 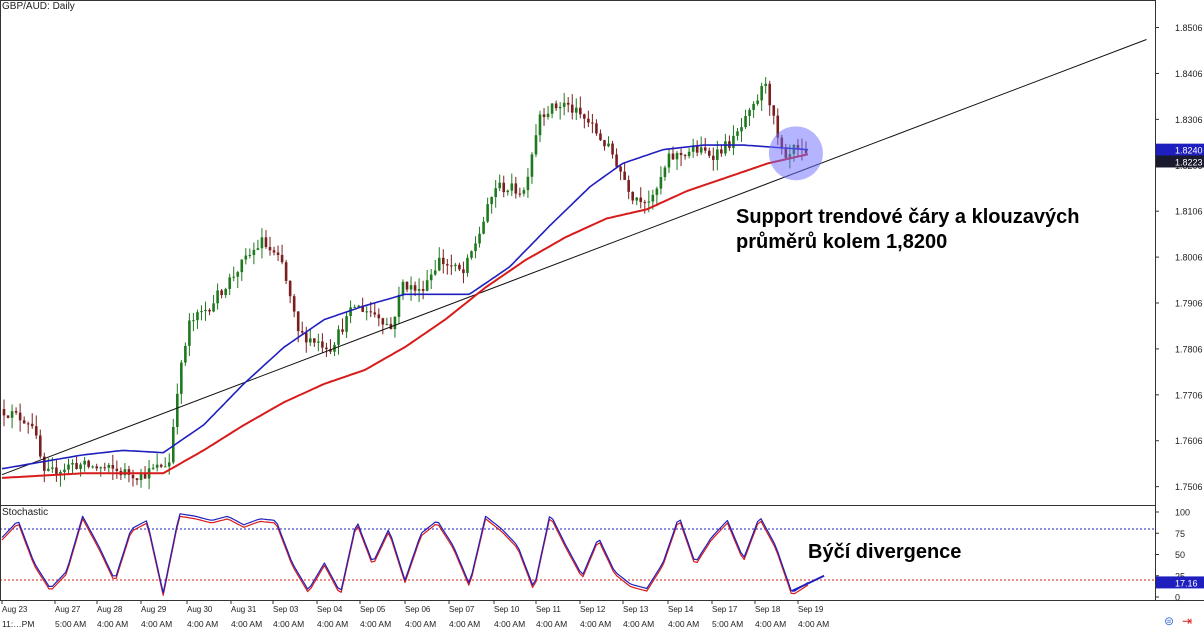 I want to click on go-to-end-icon: ⇥, so click(x=1187, y=621).